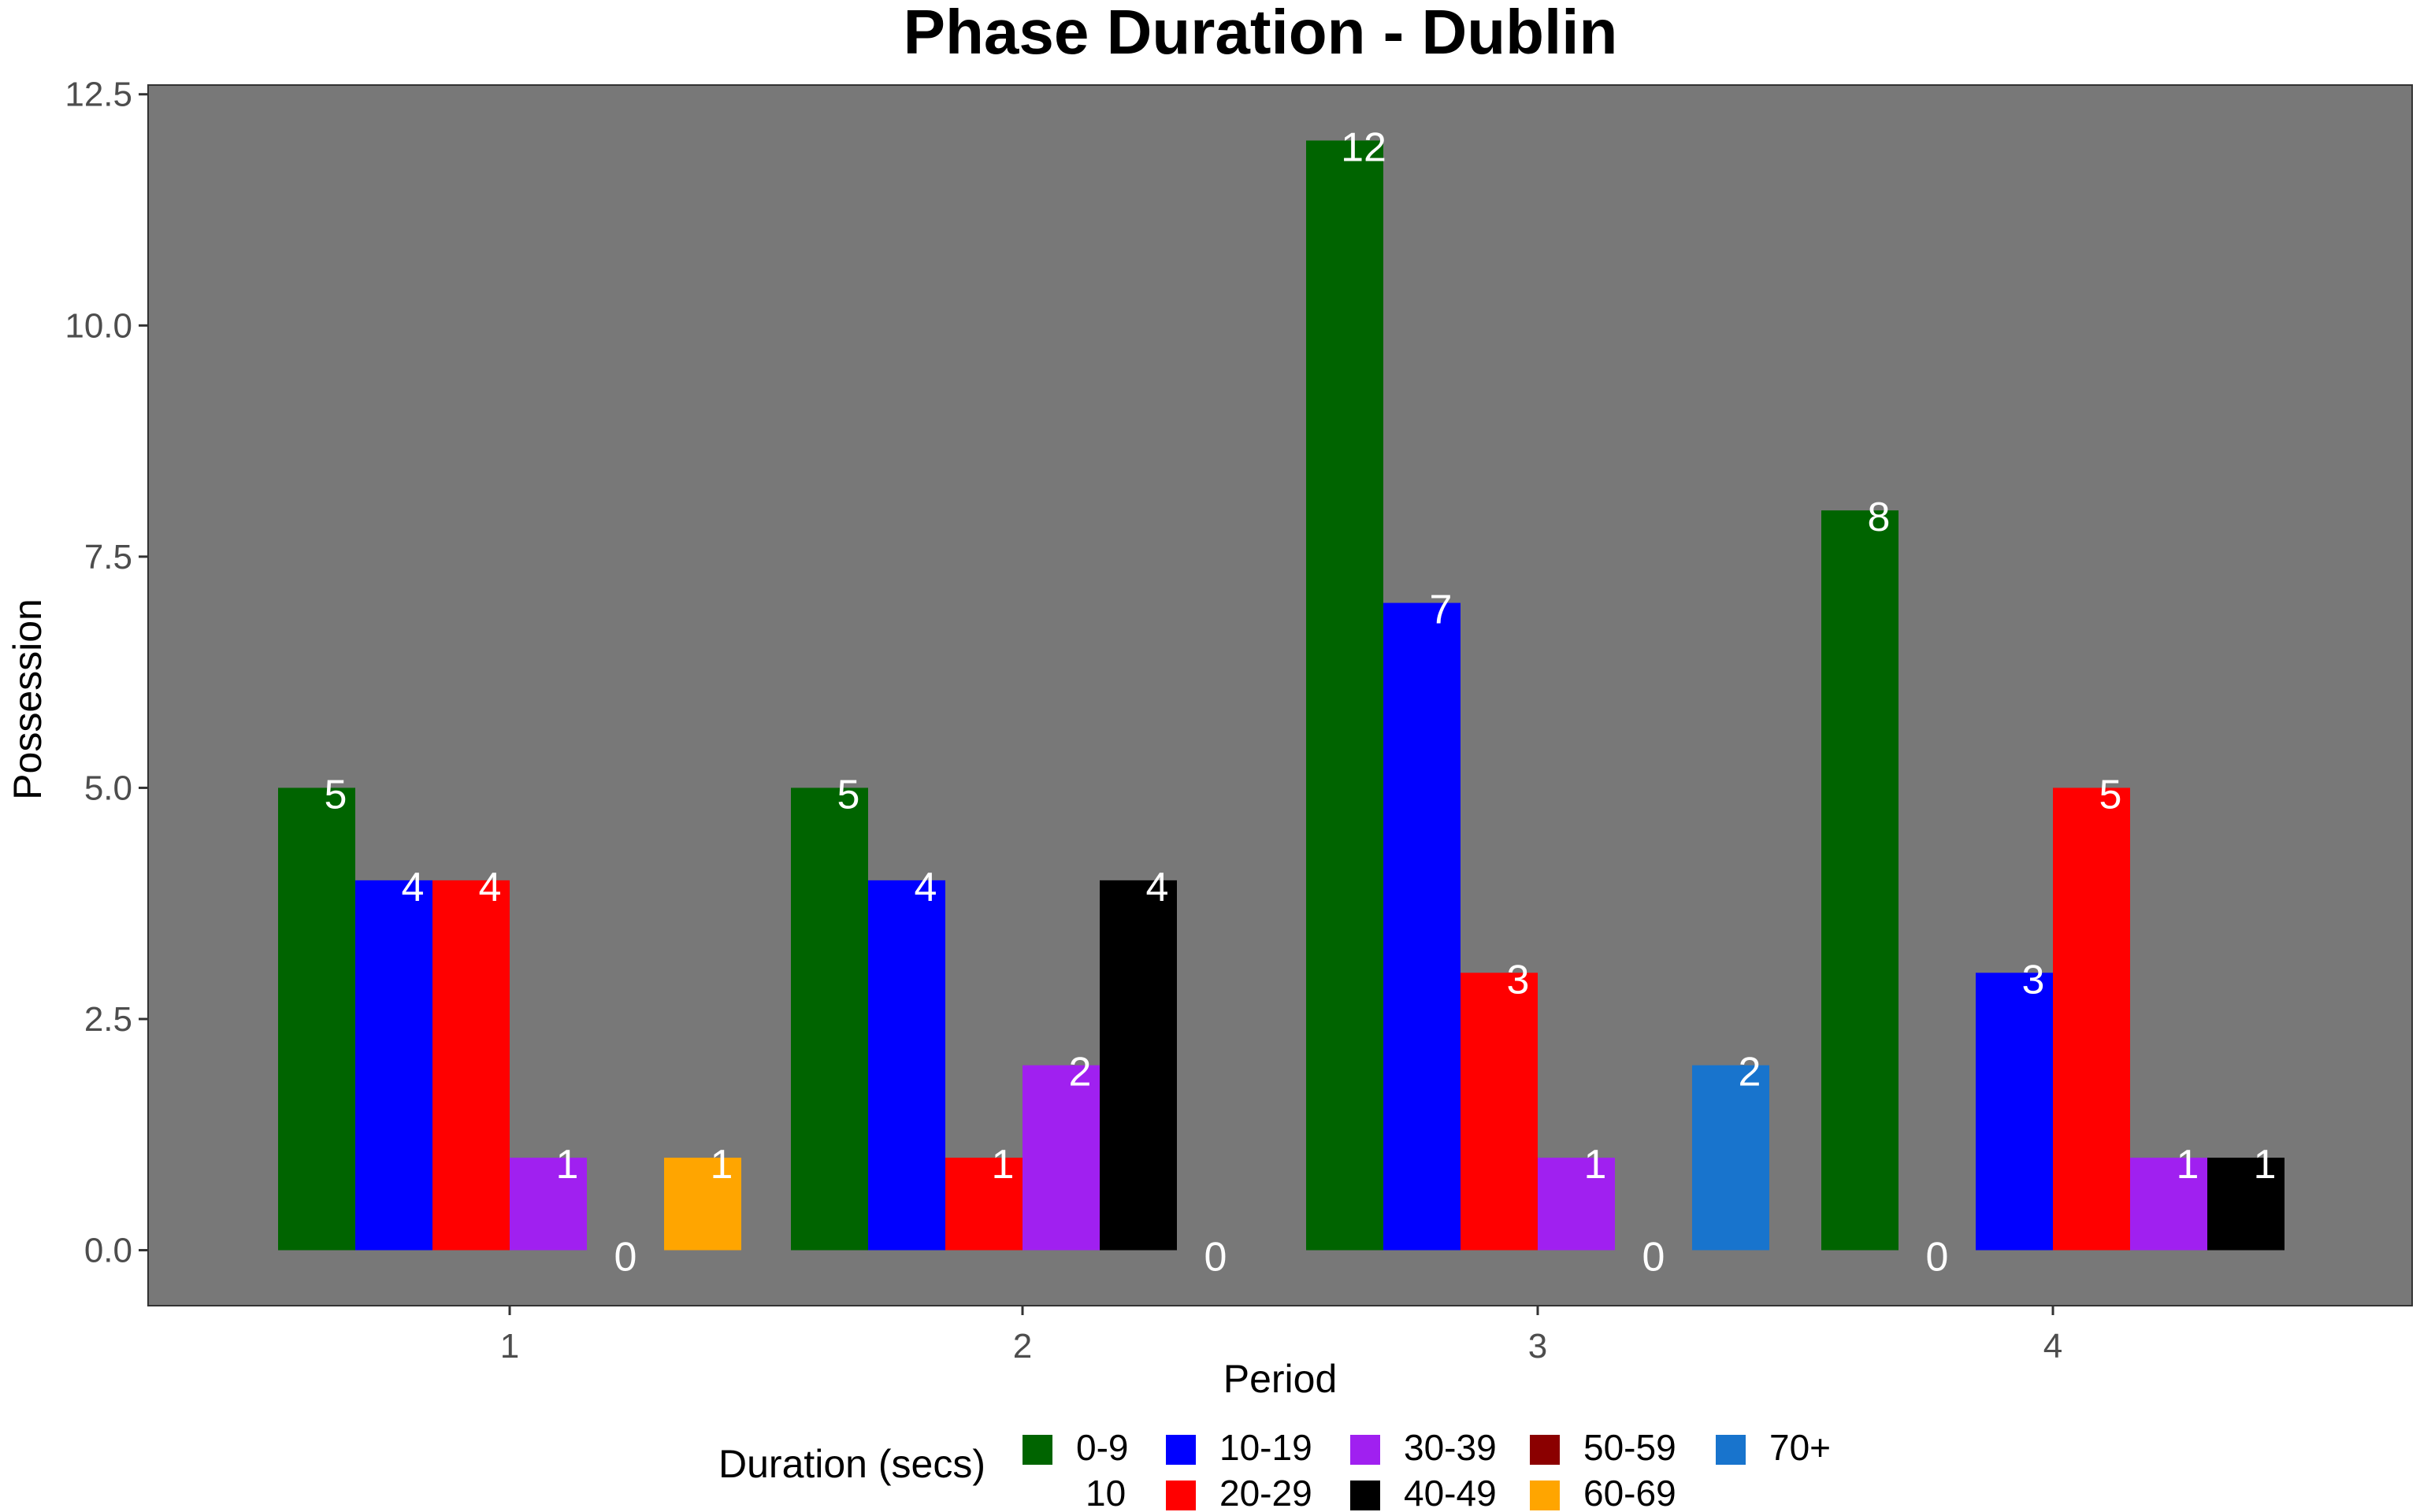 The image size is (2420, 1512). What do you see at coordinates (108, 557) in the screenshot?
I see `y-tick-label: 7.5` at bounding box center [108, 557].